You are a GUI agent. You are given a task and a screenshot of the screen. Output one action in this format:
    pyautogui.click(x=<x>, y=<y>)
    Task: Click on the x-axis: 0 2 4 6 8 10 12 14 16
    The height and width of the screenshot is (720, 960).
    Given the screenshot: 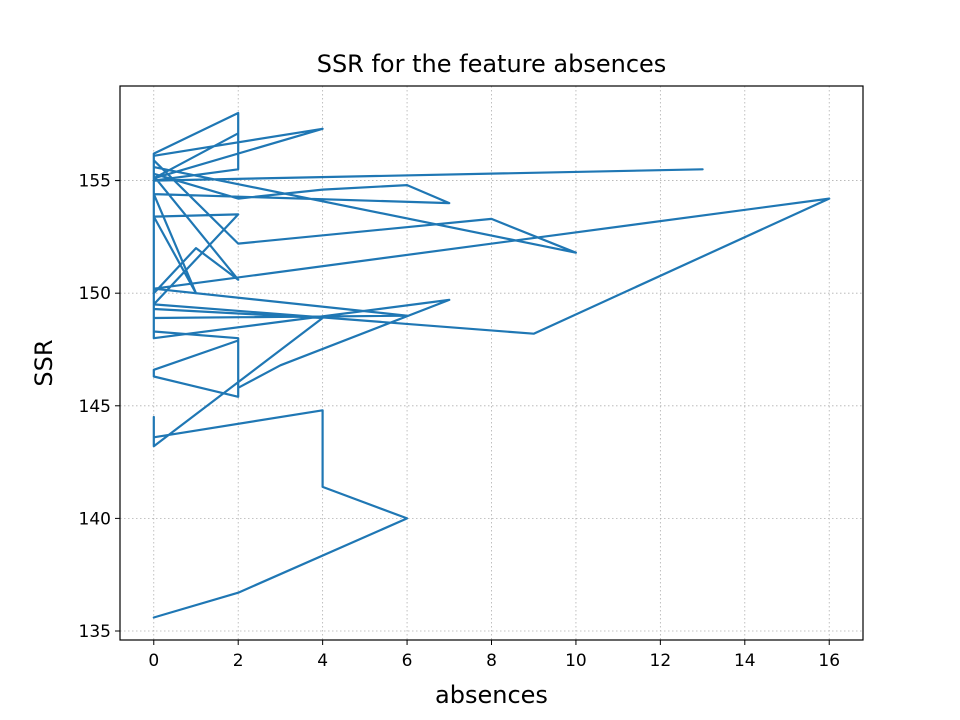 What is the action you would take?
    pyautogui.click(x=494, y=655)
    